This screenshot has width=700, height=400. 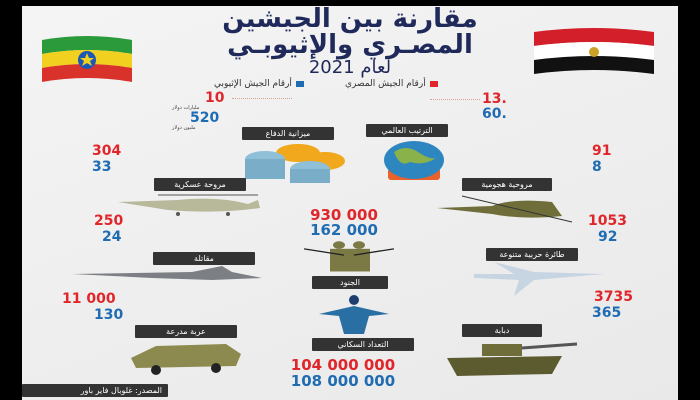 I want to click on budget-ethiopia-unit: مليون دولار, so click(x=184, y=128).